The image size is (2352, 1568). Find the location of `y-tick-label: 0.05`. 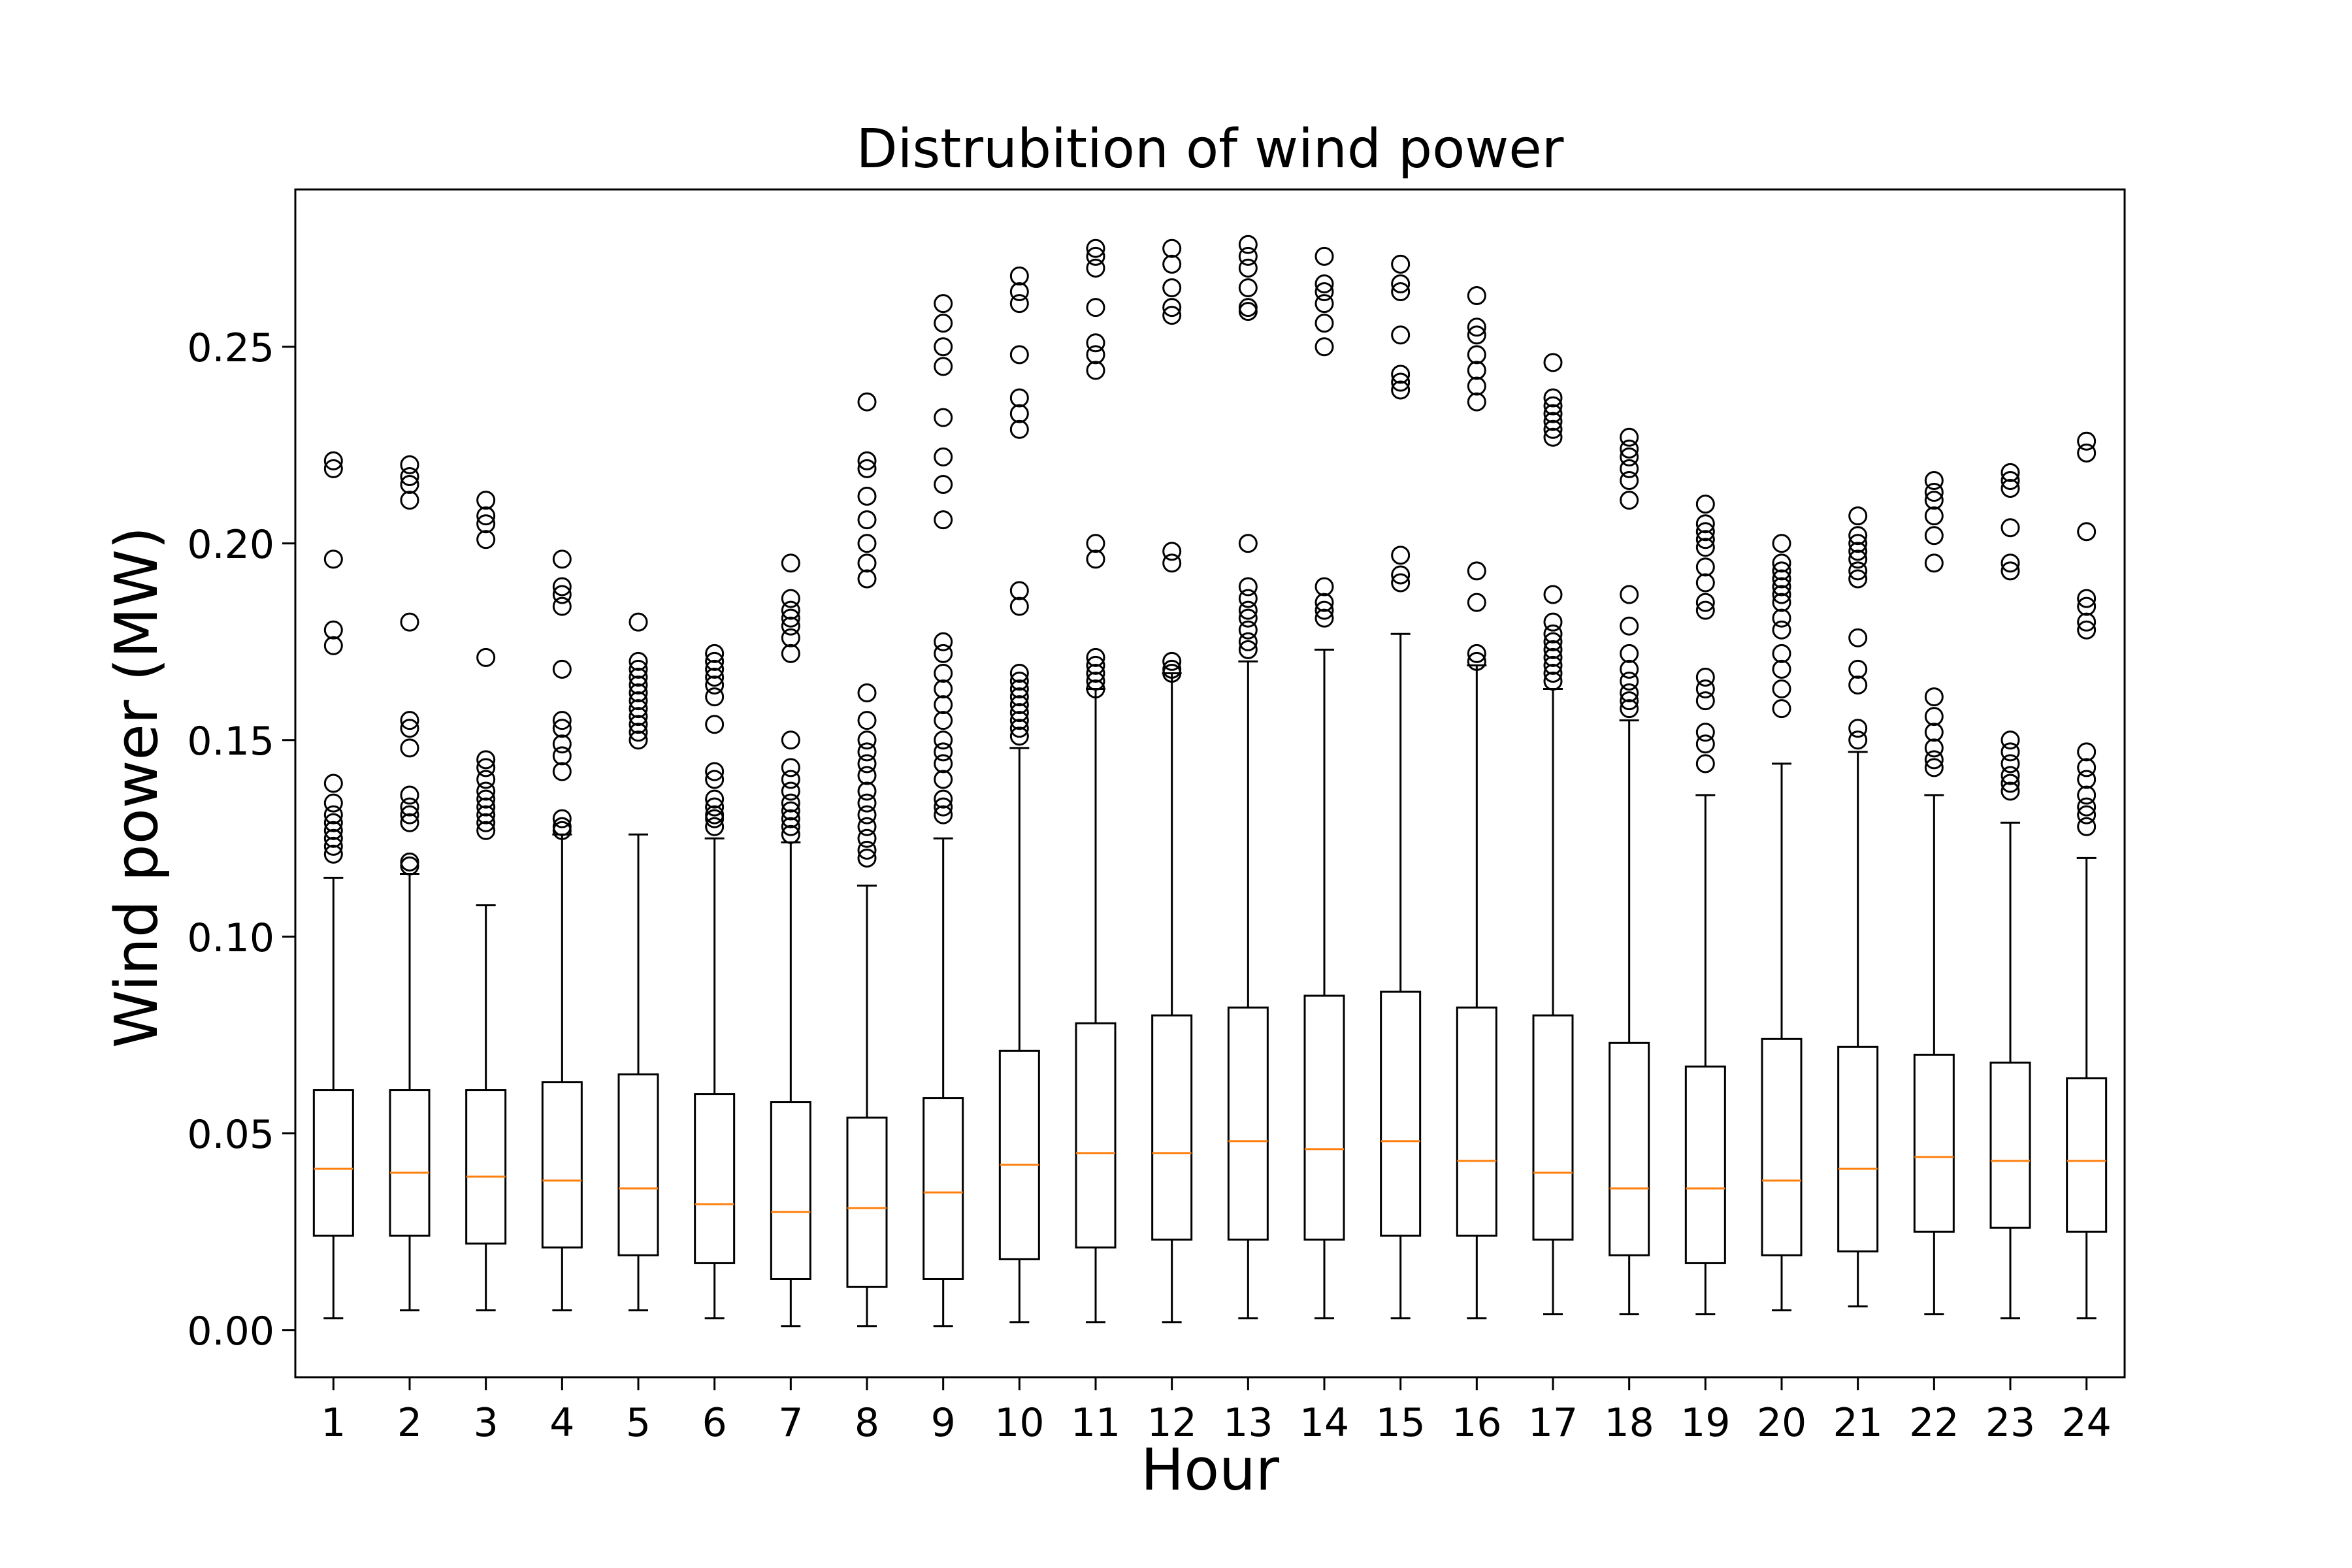

y-tick-label: 0.05 is located at coordinates (230, 1135).